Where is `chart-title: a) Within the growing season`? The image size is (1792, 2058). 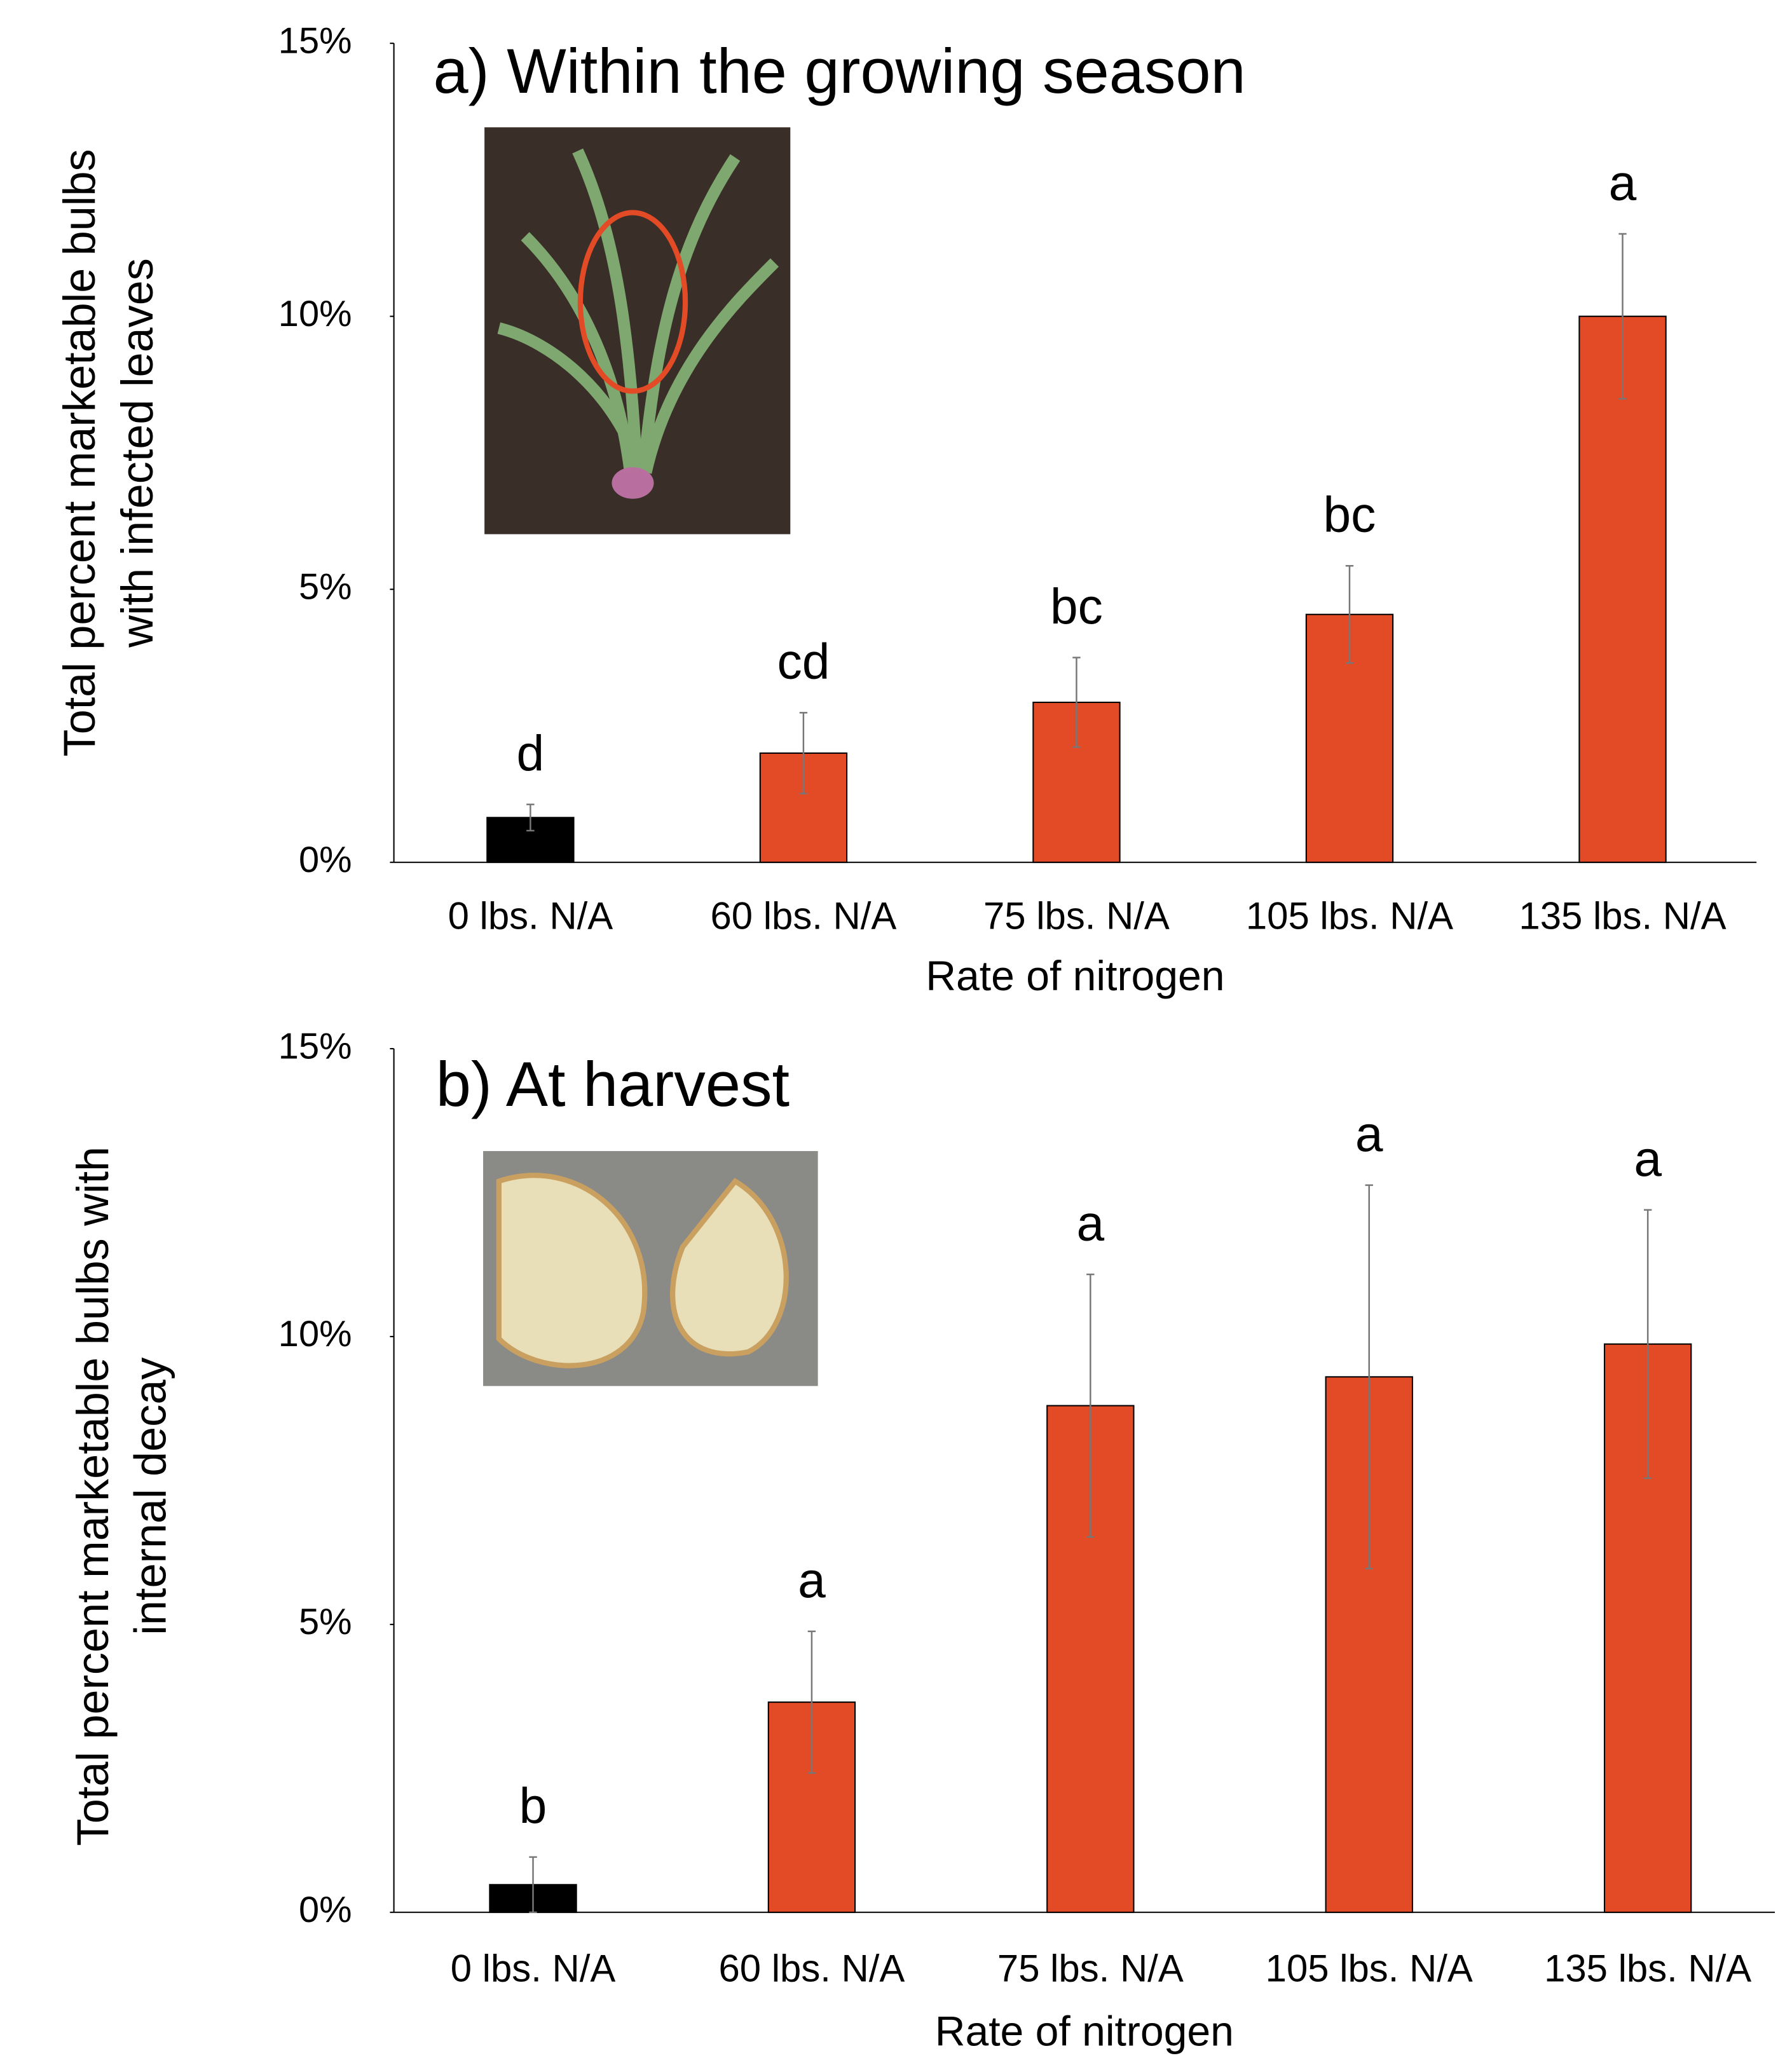
chart-title: a) Within the growing season is located at coordinates (840, 71).